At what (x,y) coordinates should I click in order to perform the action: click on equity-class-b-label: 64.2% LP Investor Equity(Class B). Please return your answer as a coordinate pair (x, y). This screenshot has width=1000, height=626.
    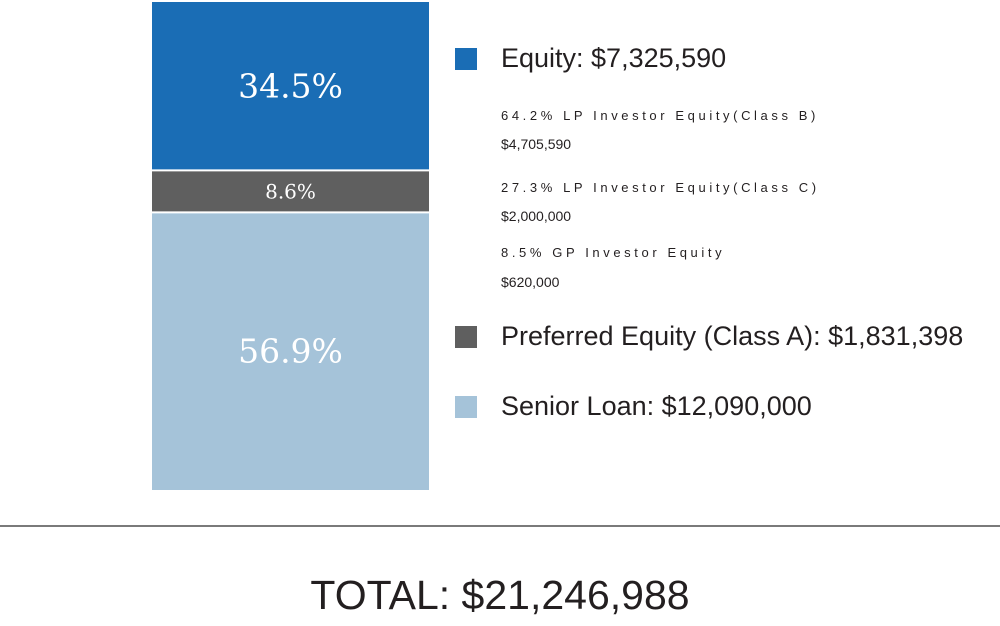
    Looking at the image, I should click on (660, 115).